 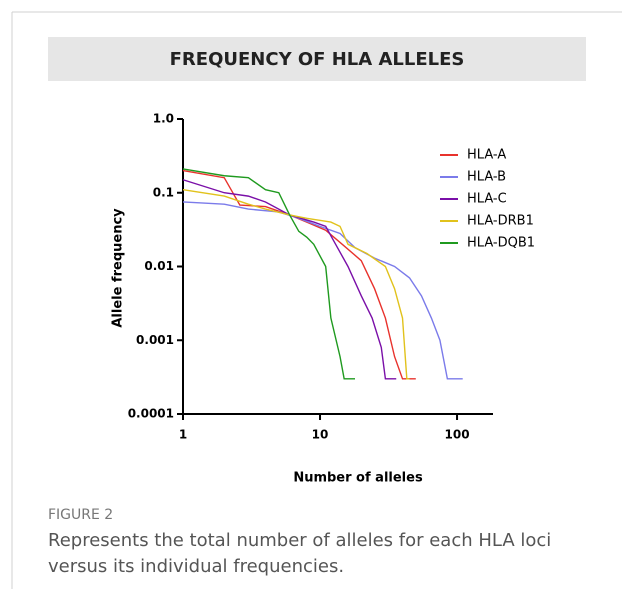 I want to click on title-banner, so click(x=317, y=59).